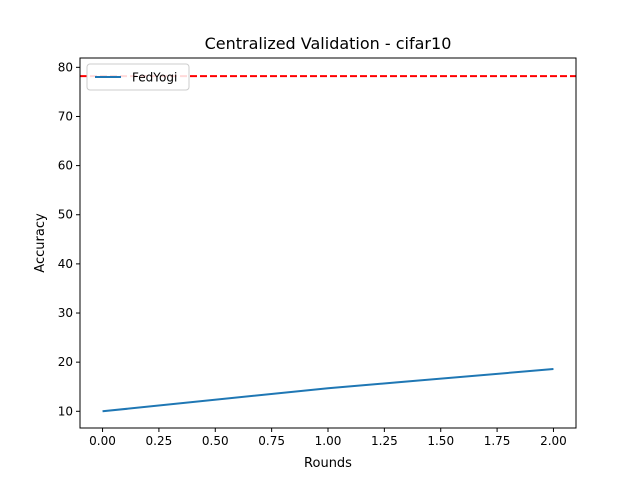  I want to click on x-tick-label: 1.25, so click(384, 441).